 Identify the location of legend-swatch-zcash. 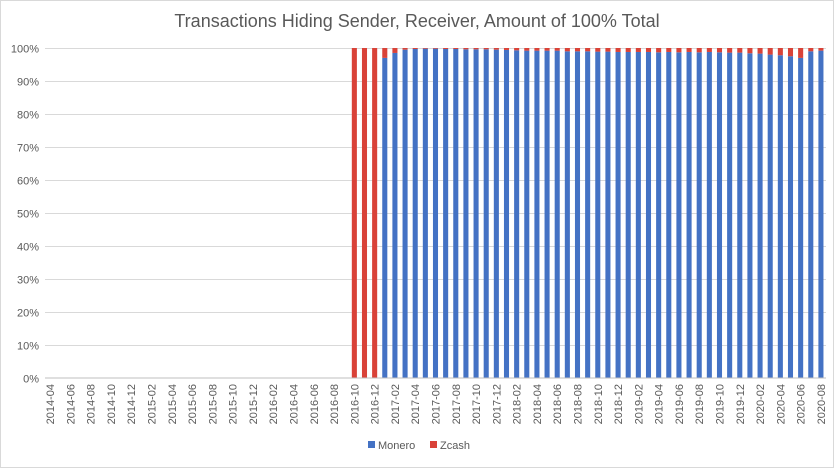
(433, 444).